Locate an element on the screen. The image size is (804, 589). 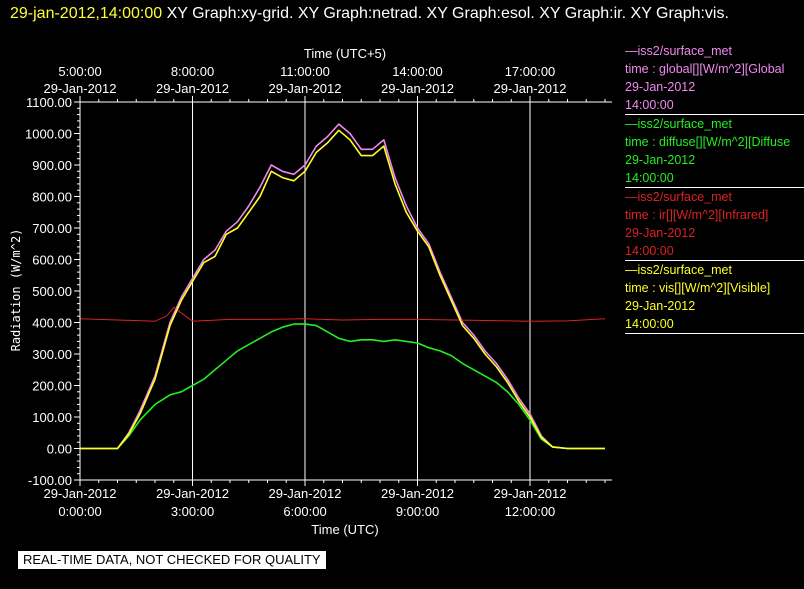
y-tick-label: 0.00 is located at coordinates (59, 449).